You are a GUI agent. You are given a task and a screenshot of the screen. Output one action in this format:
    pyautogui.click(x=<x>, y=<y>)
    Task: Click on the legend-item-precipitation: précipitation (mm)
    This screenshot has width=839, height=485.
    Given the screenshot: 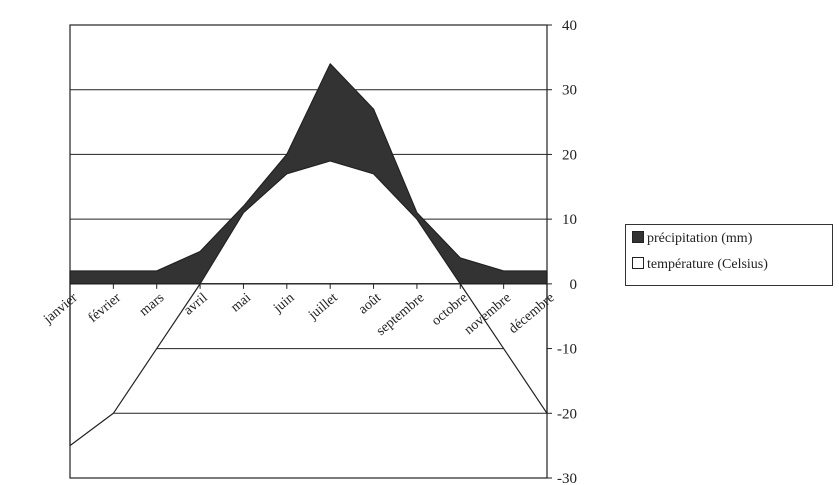 What is the action you would take?
    pyautogui.click(x=692, y=239)
    